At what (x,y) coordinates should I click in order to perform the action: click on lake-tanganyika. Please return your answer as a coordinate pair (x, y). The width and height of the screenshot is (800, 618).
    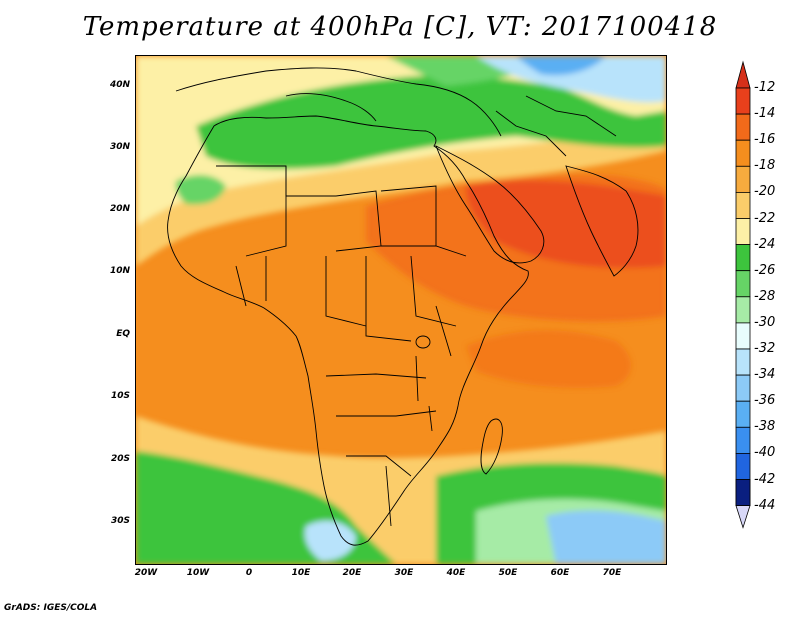
    Looking at the image, I should click on (417, 378).